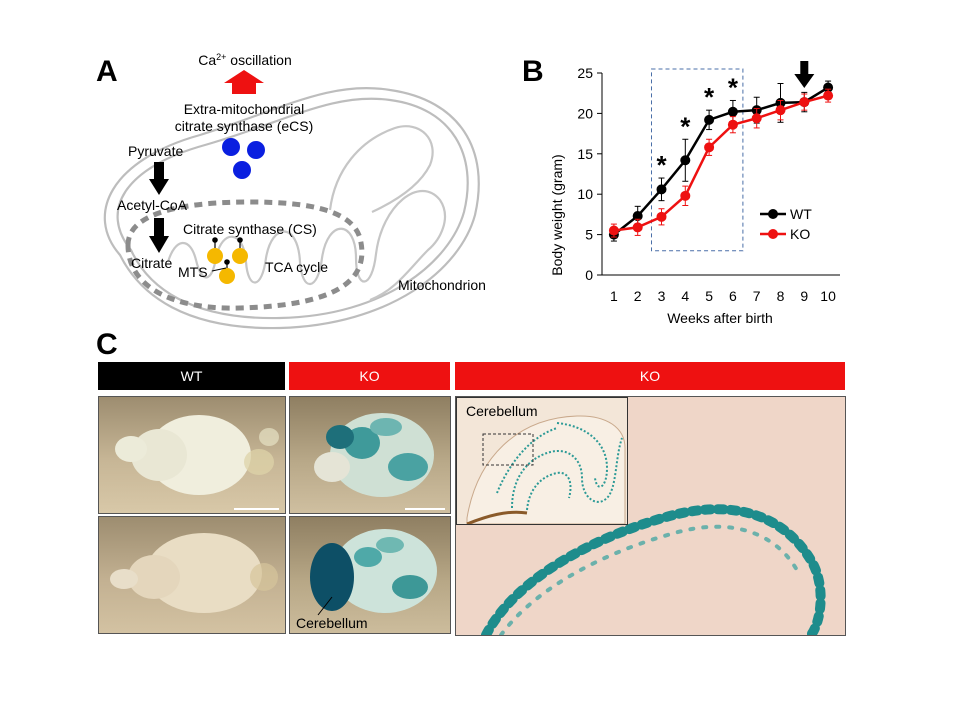  What do you see at coordinates (638, 296) in the screenshot?
I see `x-tick-label: 2` at bounding box center [638, 296].